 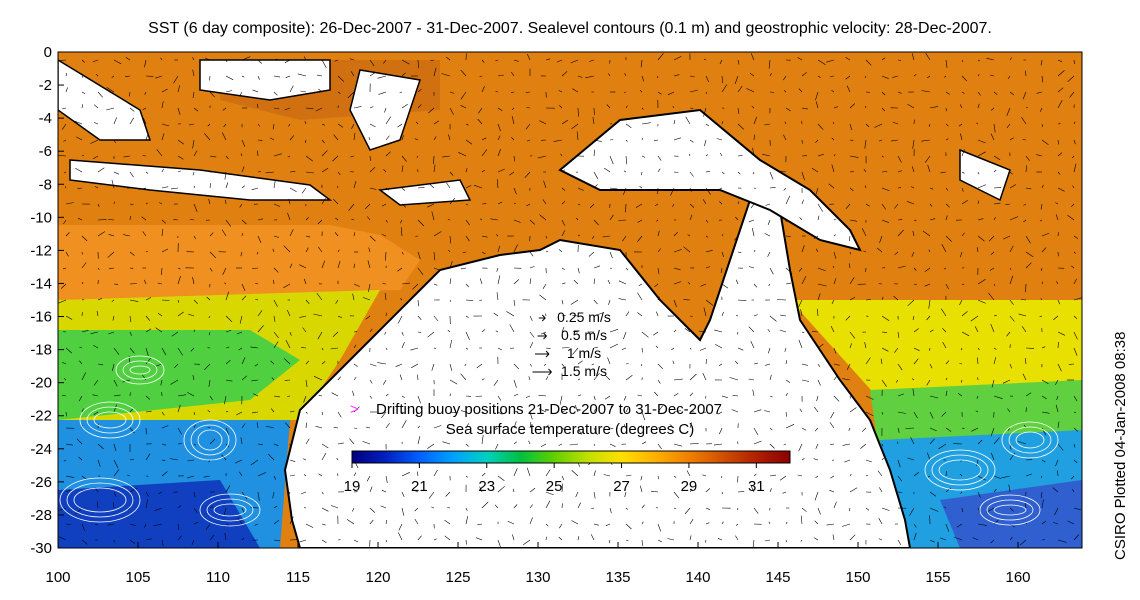 I want to click on sst-warm-band, so click(x=239, y=262).